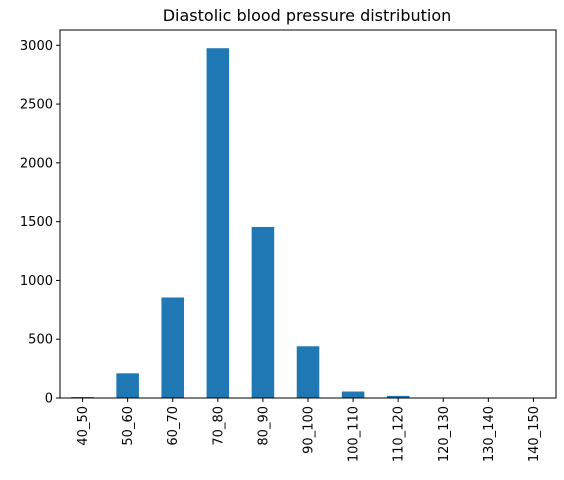 Image resolution: width=564 pixels, height=480 pixels. Describe the element at coordinates (173, 426) in the screenshot. I see `x-tick-label-60_70: 60_70` at that location.